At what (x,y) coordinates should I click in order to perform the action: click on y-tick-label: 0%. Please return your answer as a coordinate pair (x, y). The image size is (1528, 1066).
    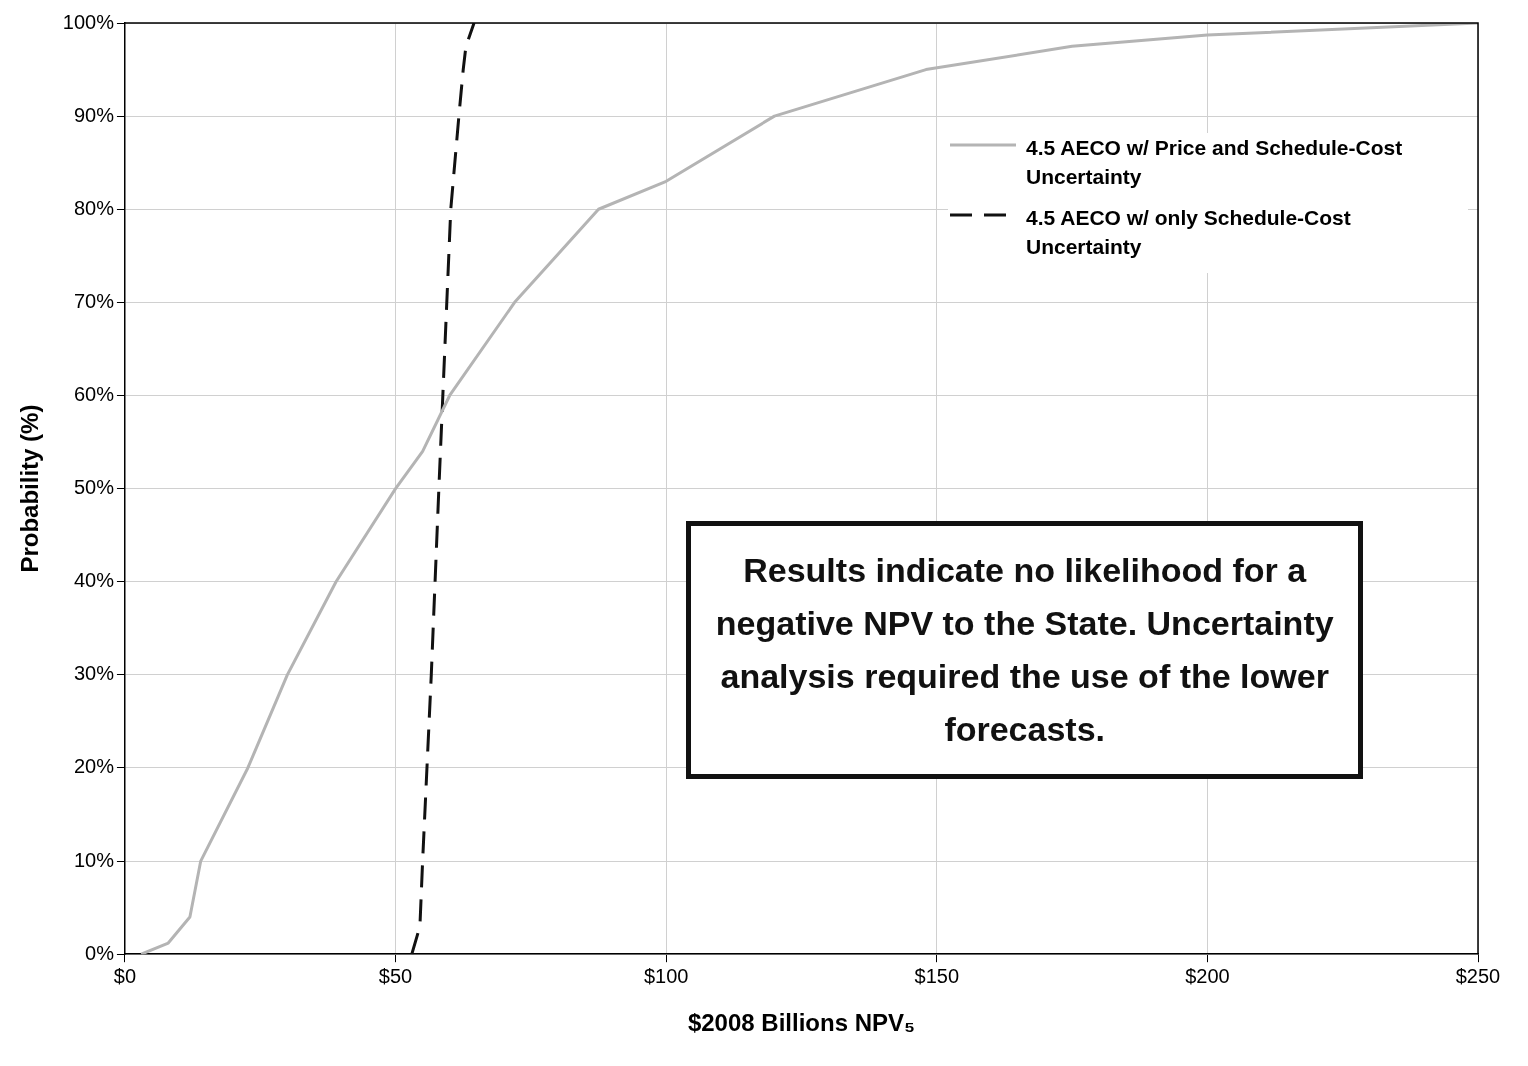
    Looking at the image, I should click on (100, 952).